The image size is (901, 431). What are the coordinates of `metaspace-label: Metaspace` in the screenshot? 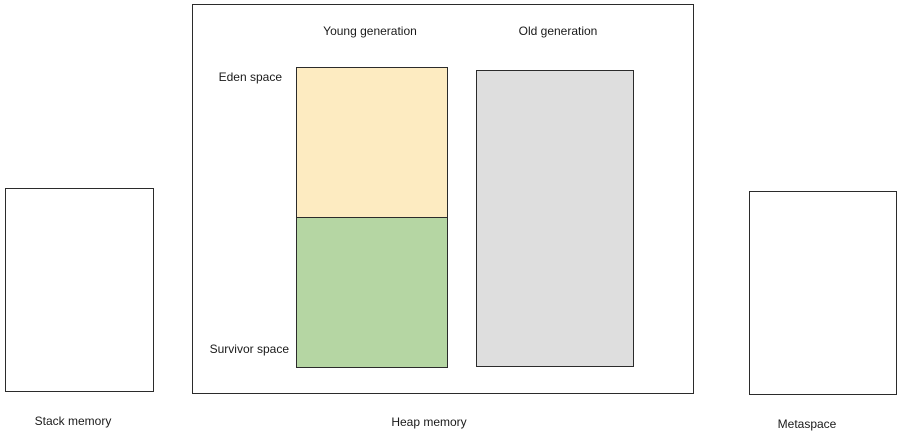 It's located at (807, 424).